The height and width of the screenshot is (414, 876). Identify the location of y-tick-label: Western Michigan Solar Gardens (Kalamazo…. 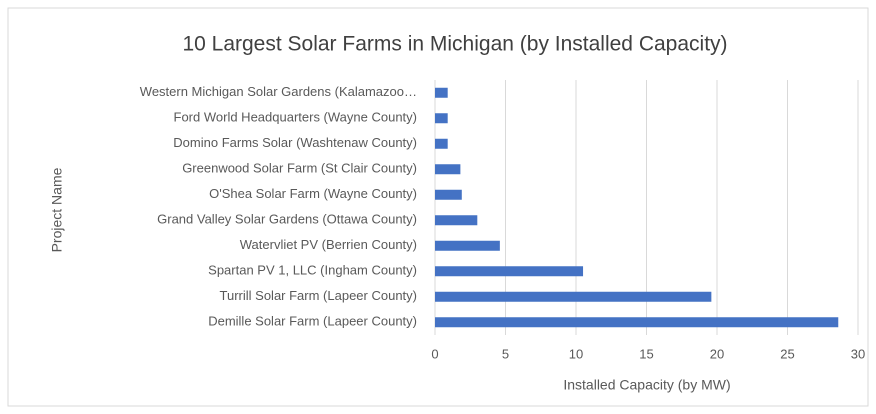
(278, 91).